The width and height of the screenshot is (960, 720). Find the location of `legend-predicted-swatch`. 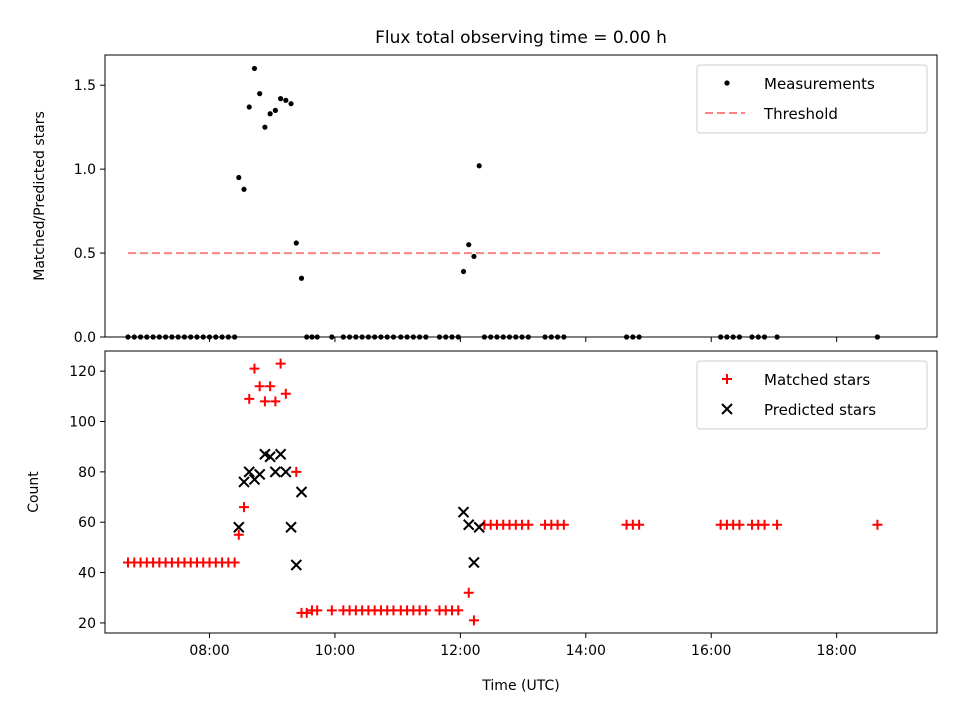

legend-predicted-swatch is located at coordinates (727, 409).